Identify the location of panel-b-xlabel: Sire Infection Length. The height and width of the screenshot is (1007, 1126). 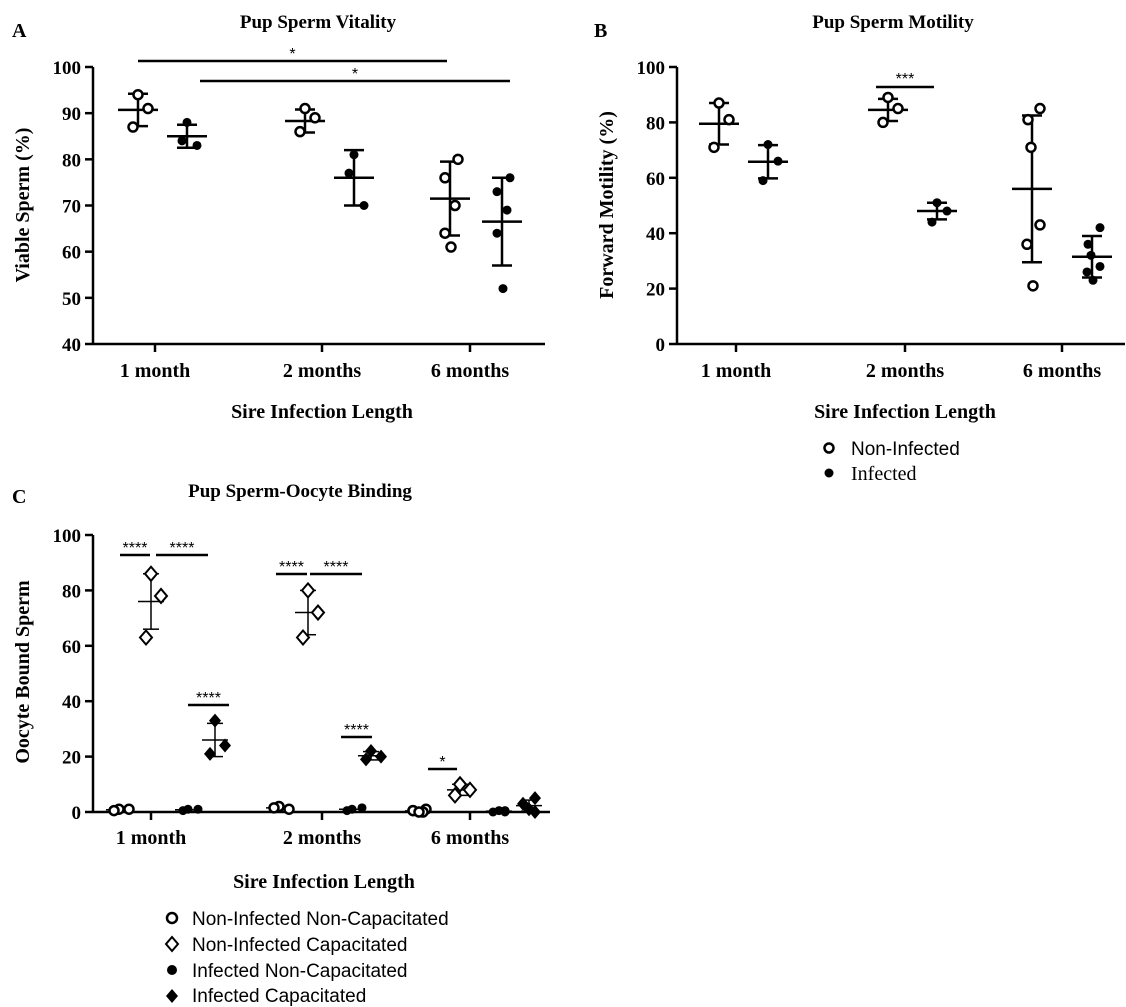
(905, 412).